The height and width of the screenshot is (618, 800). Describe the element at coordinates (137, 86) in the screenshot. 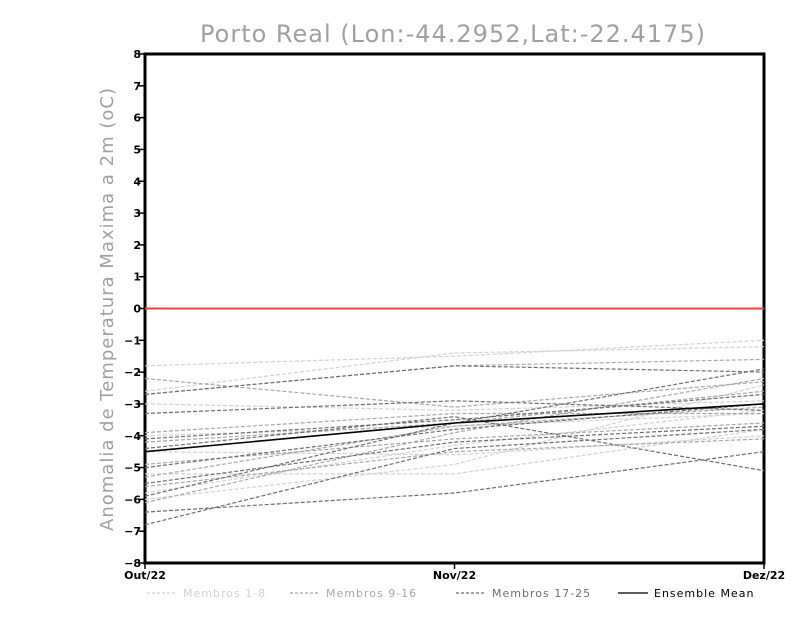

I see `y-tick-label: 7` at that location.